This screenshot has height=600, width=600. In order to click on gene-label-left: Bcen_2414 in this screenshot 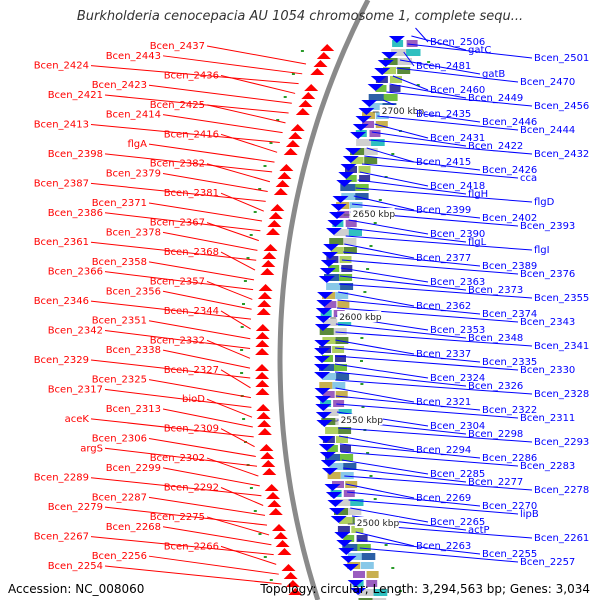, I will do `click(133, 115)`.